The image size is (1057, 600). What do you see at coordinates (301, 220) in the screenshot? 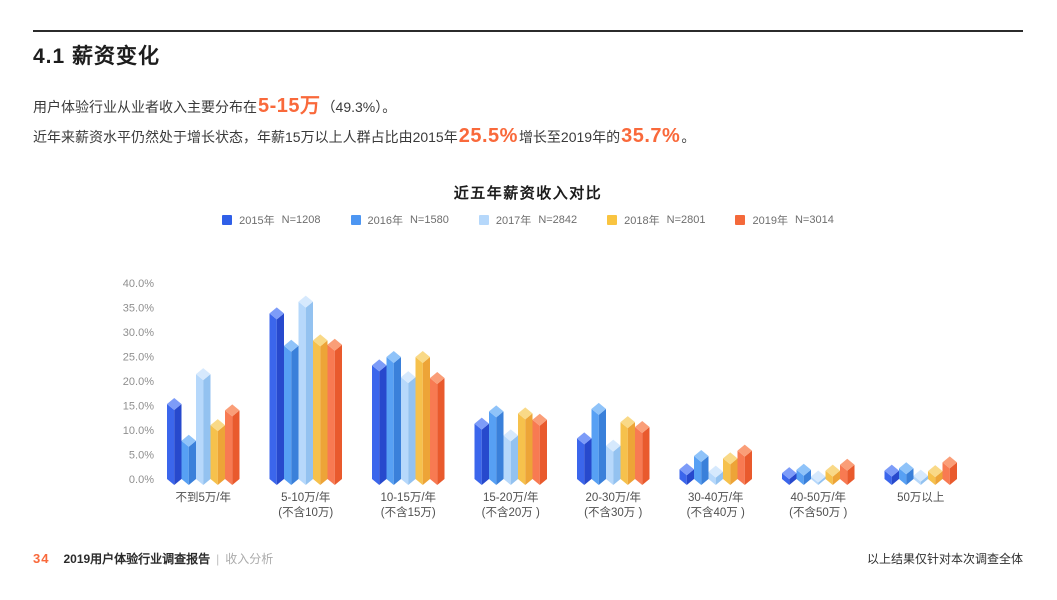
I see `legend-n-2015: N=1208` at bounding box center [301, 220].